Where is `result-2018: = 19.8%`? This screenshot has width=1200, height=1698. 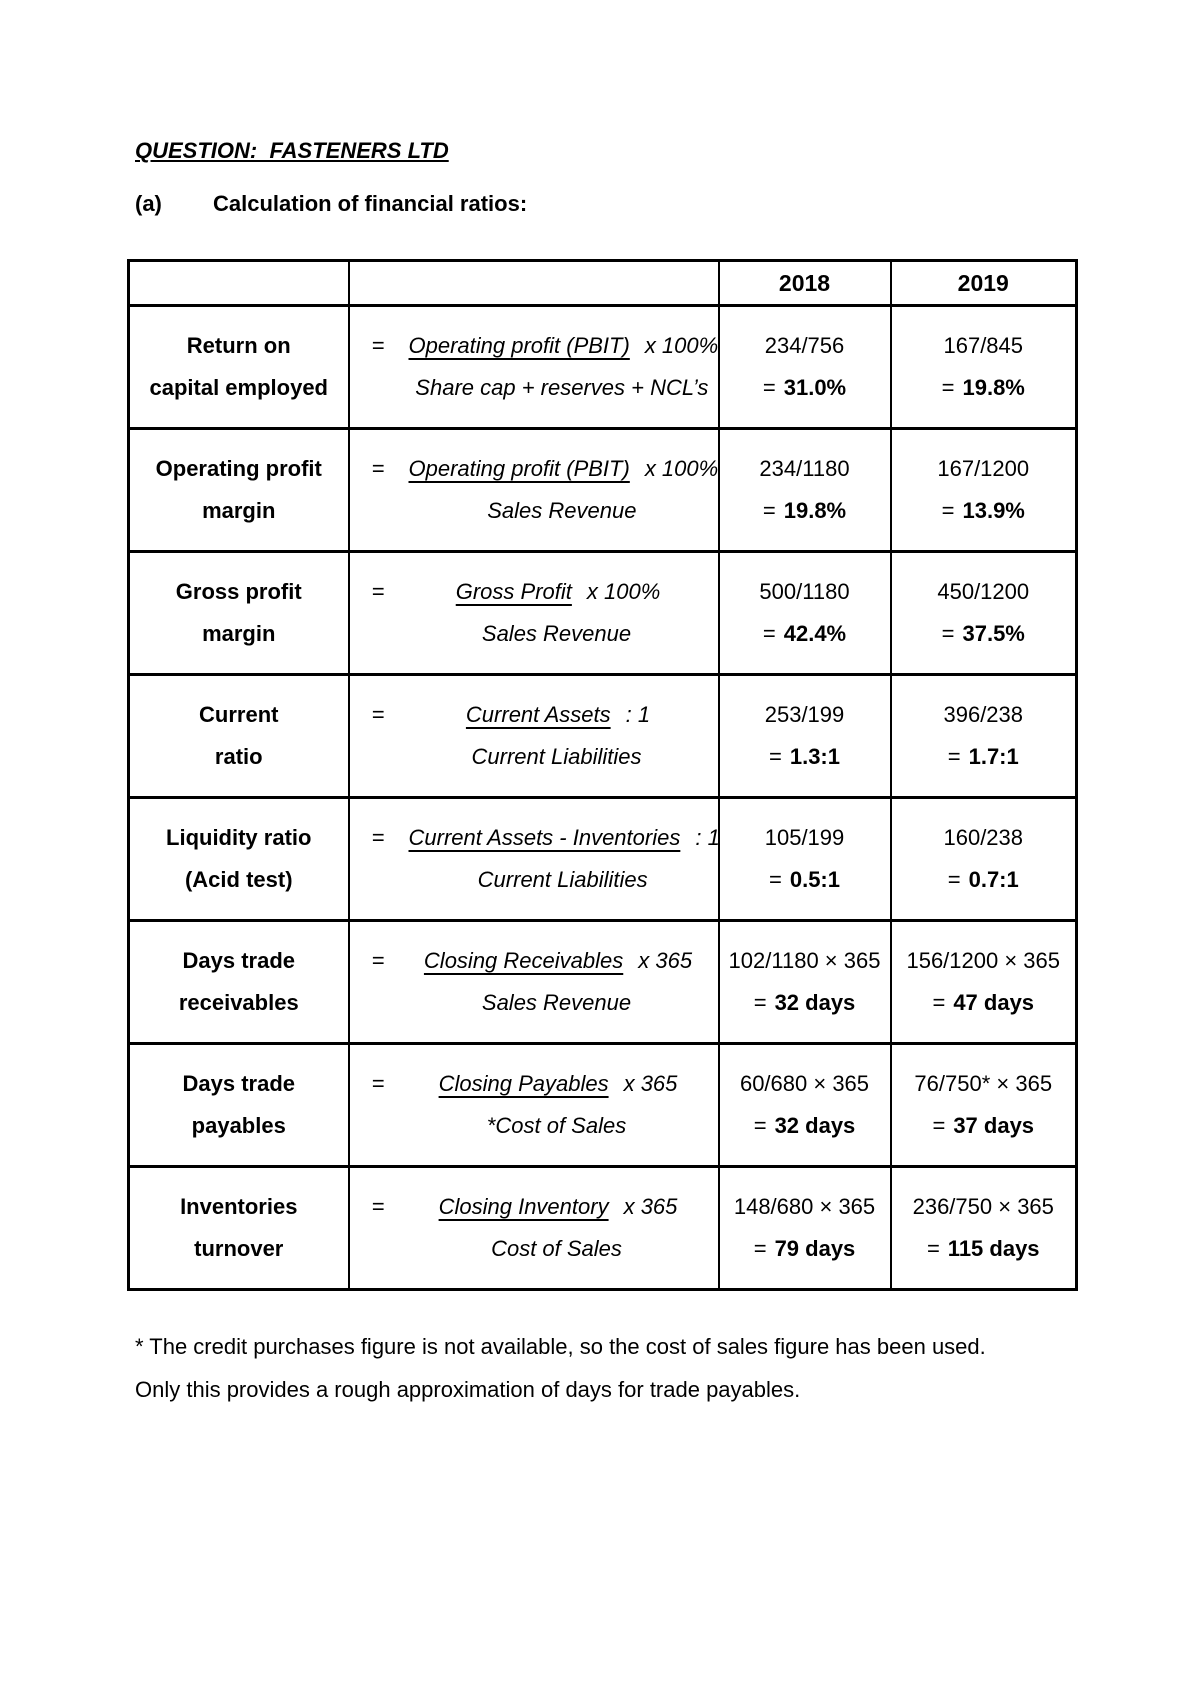
result-2018: = 19.8% is located at coordinates (804, 510).